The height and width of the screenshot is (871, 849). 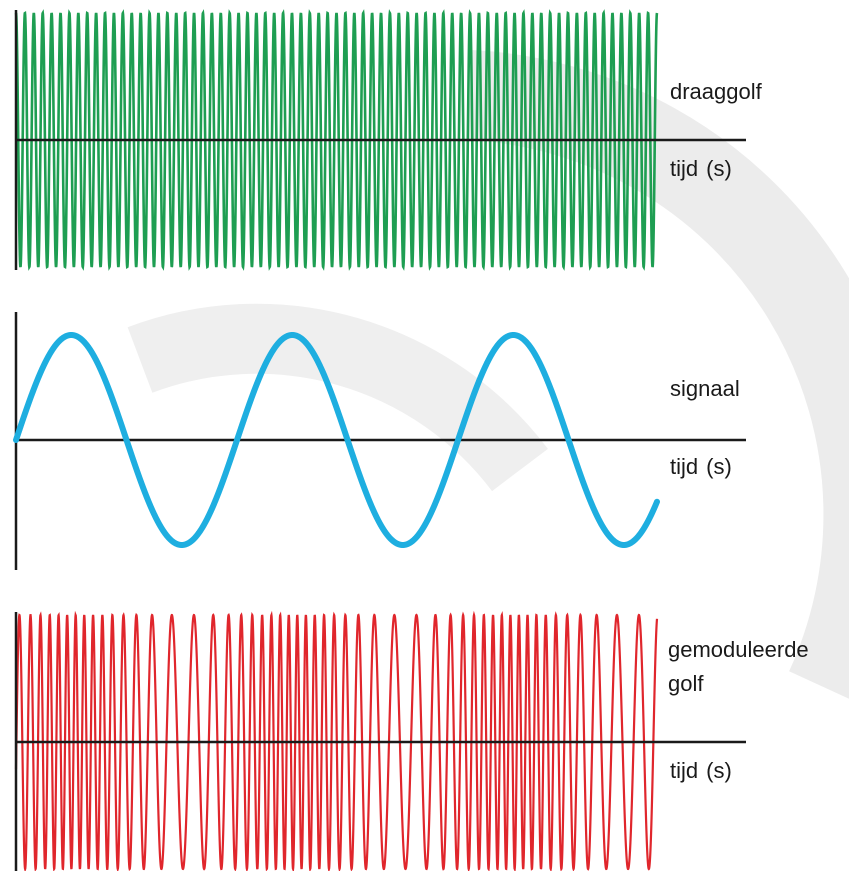 What do you see at coordinates (684, 168) in the screenshot?
I see `carrier-axis-label: tijd` at bounding box center [684, 168].